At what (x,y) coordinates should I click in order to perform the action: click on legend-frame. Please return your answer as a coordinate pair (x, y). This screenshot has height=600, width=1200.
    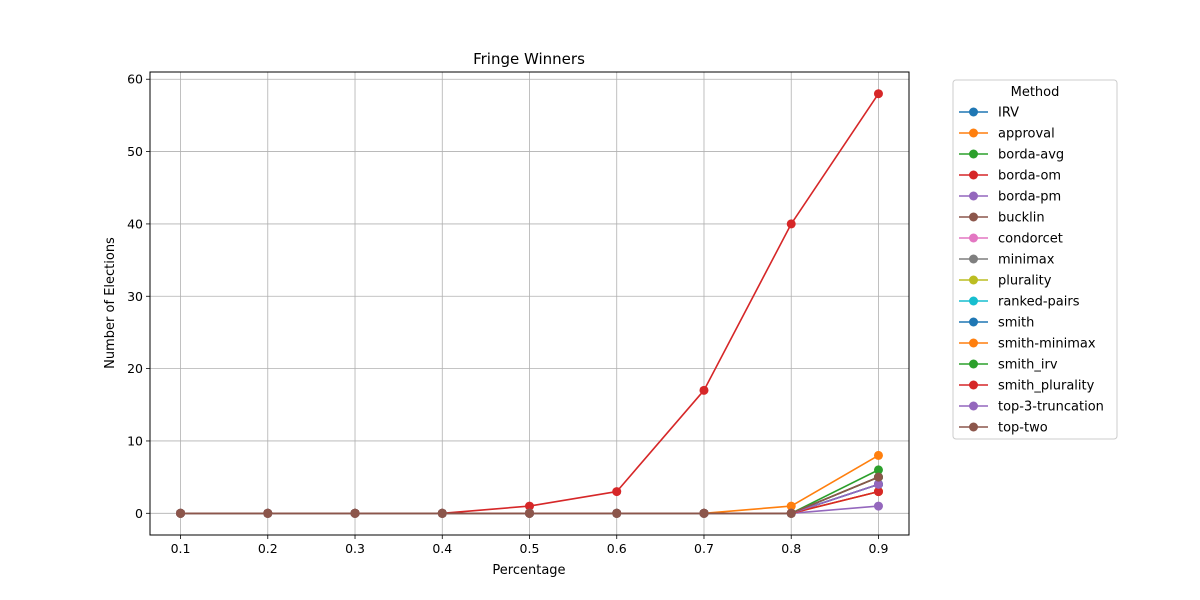
    Looking at the image, I should click on (1035, 259).